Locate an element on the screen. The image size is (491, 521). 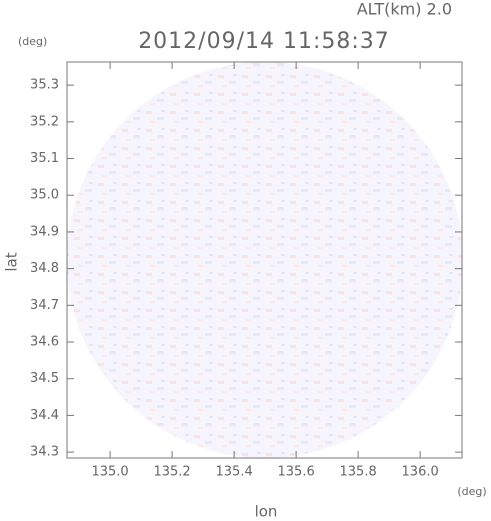
y-tick-label: 35.0 is located at coordinates (44, 195).